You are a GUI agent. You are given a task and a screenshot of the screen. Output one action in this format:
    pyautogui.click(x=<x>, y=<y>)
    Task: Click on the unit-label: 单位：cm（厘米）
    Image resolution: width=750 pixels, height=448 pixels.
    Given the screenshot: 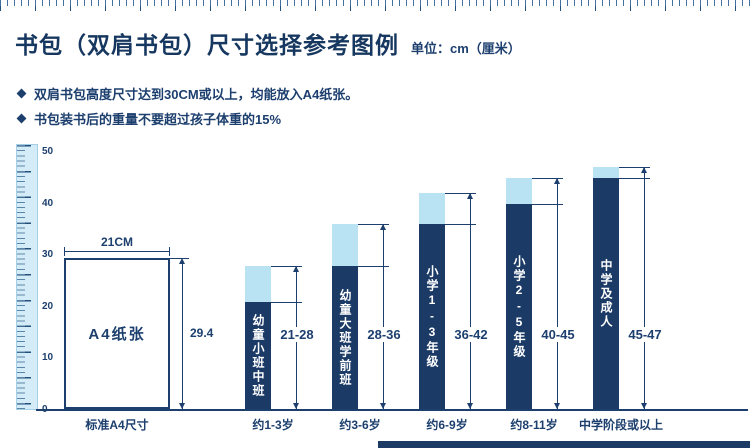 What is the action you would take?
    pyautogui.click(x=466, y=48)
    